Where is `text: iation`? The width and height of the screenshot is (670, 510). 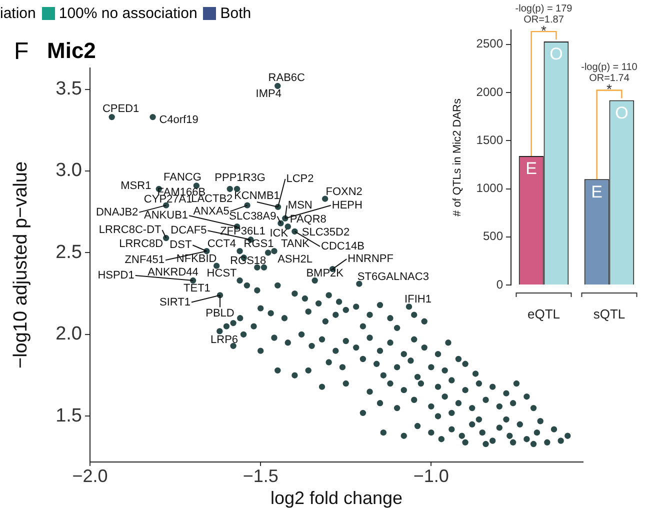
text: iation is located at coordinates (18, 13).